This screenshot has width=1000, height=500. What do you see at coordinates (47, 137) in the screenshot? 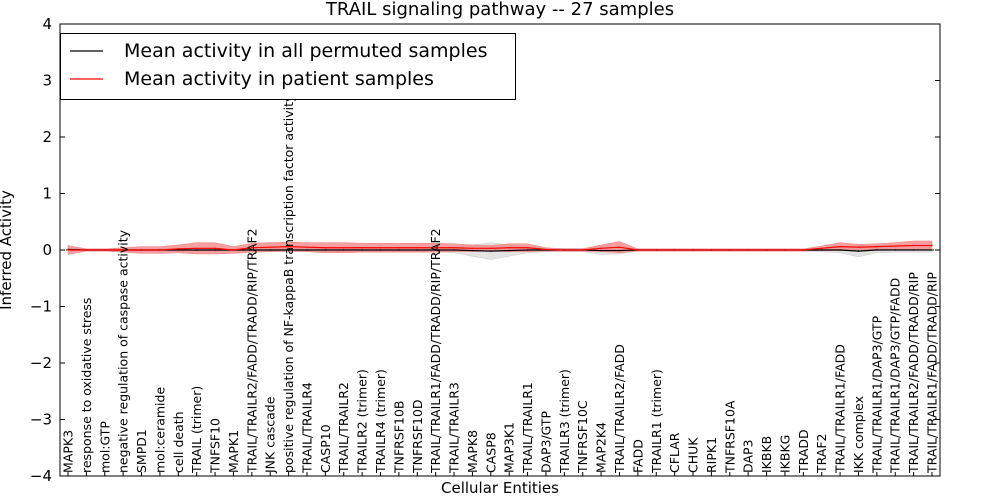
I see `y-tick-label: 2` at bounding box center [47, 137].